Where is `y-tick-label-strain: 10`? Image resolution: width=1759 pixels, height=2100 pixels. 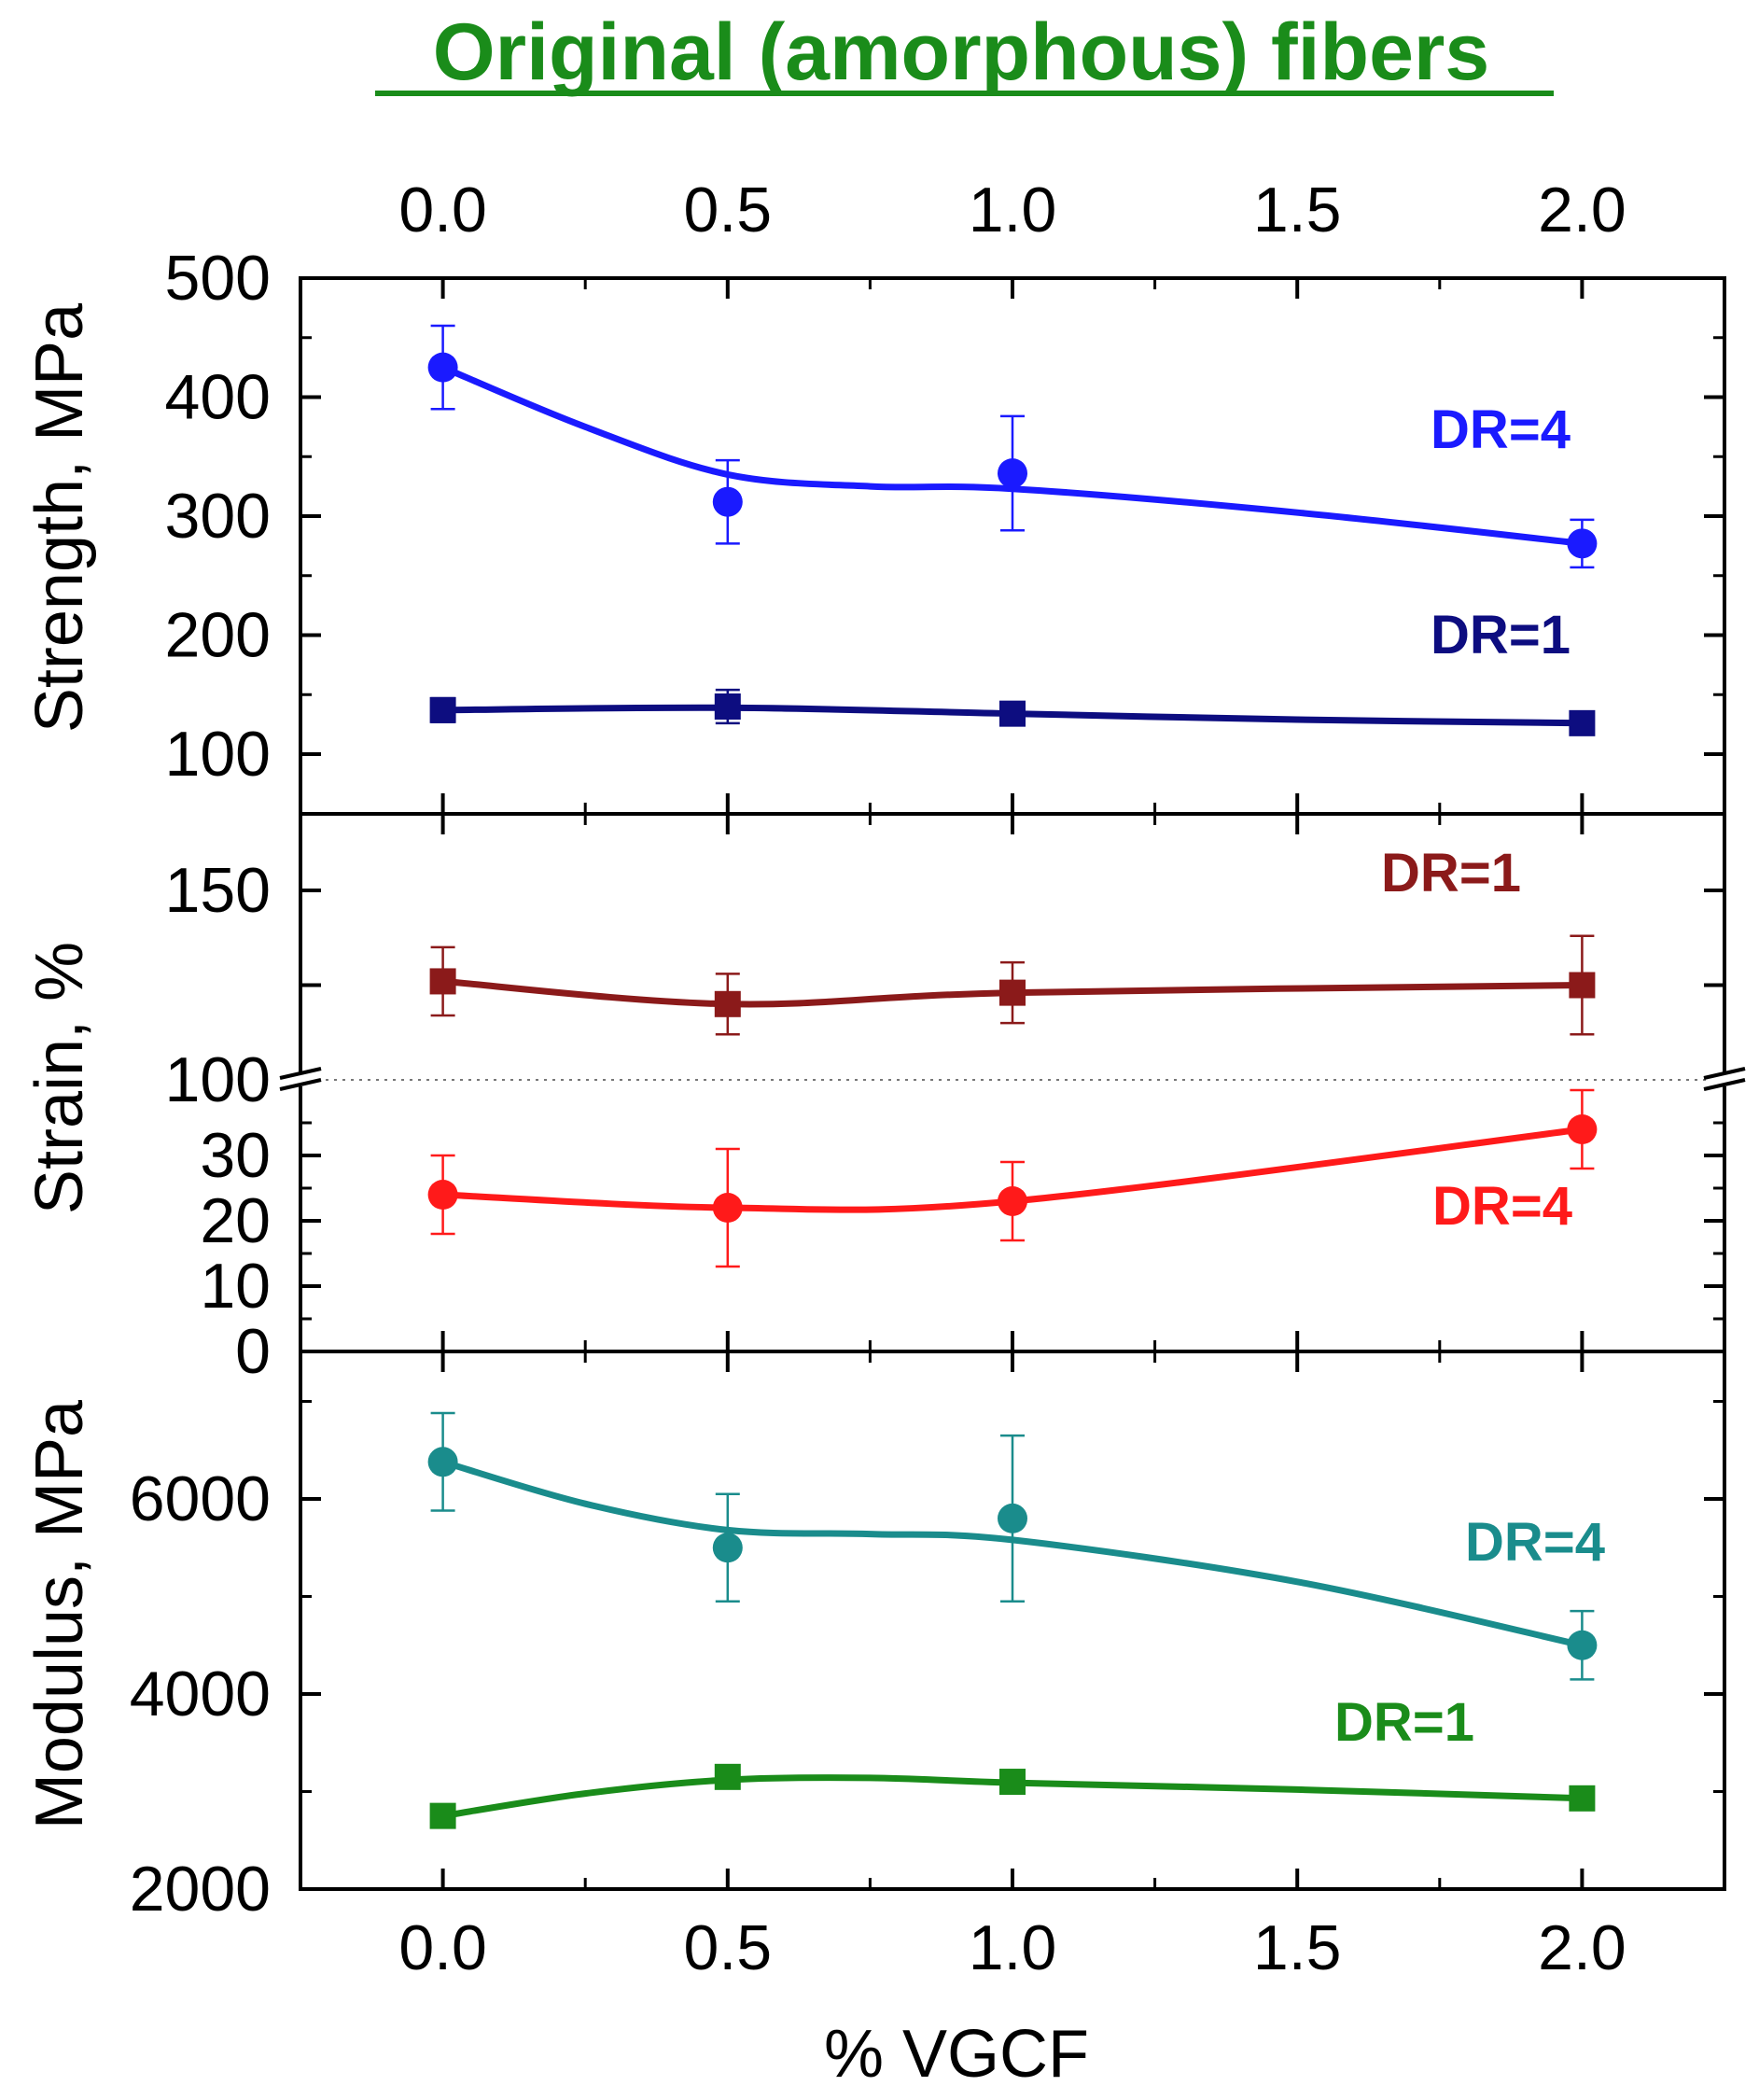 y-tick-label-strain: 10 is located at coordinates (236, 1286).